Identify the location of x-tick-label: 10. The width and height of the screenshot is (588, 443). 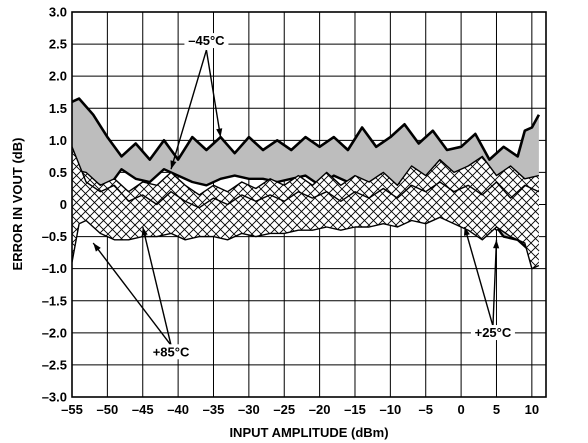
(532, 409).